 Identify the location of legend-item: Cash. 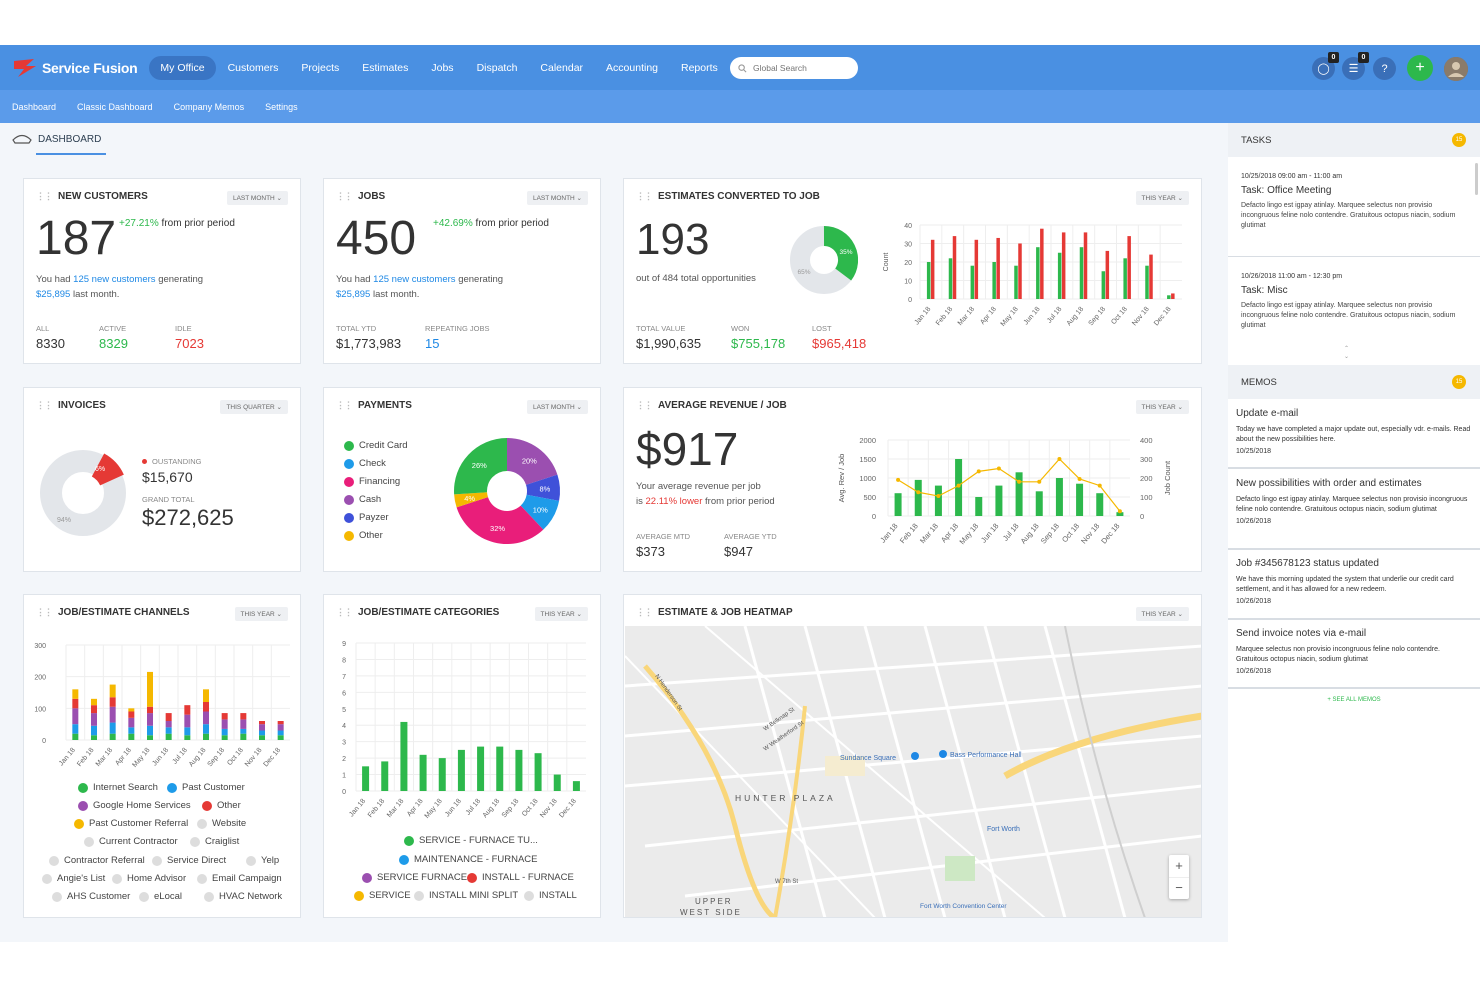
(362, 499).